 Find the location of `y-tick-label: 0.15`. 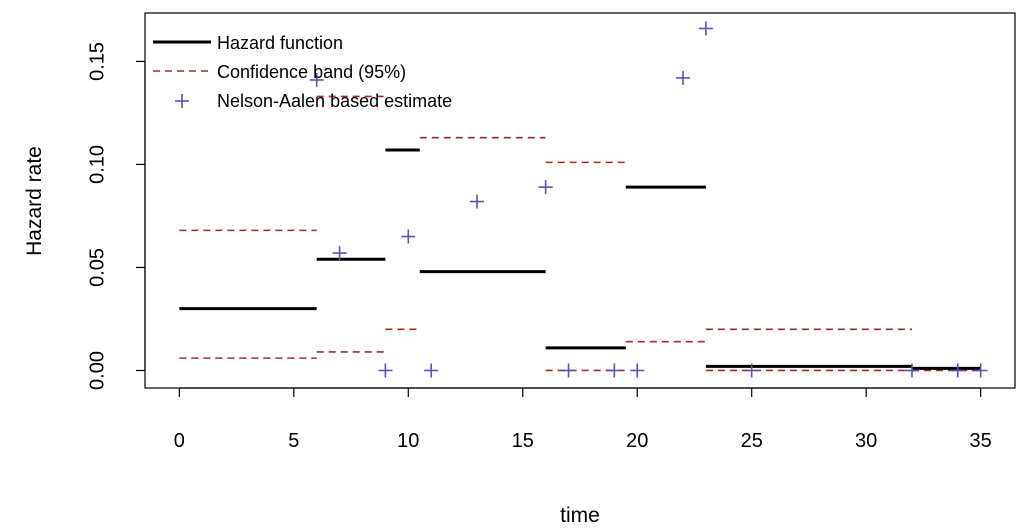

y-tick-label: 0.15 is located at coordinates (97, 61).